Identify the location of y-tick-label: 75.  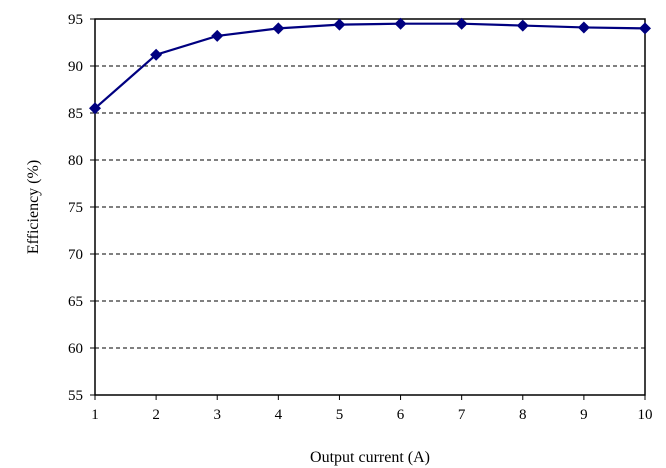
(75, 208).